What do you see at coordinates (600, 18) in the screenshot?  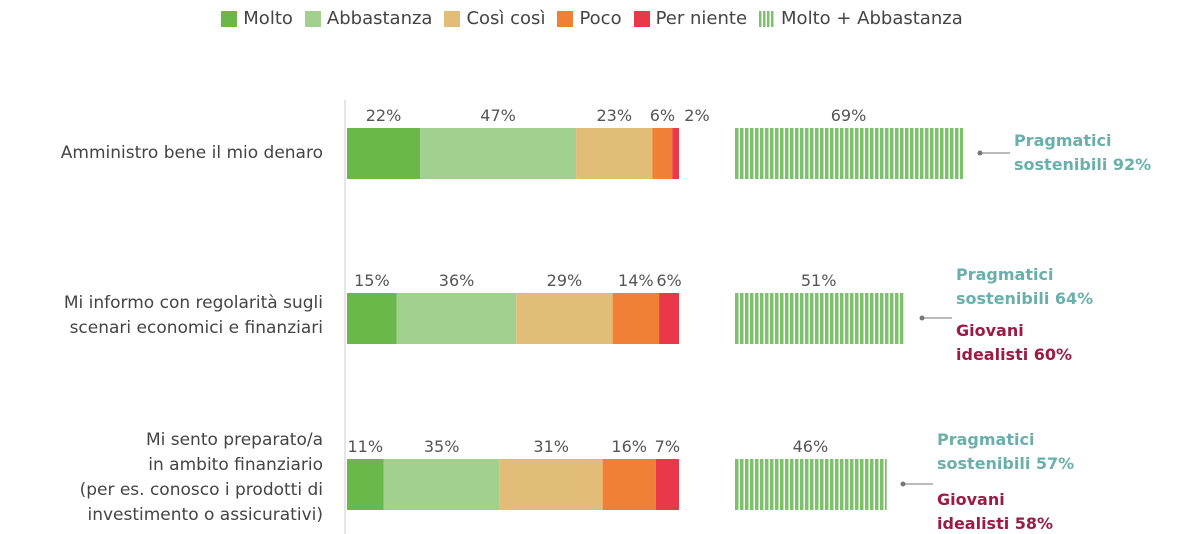 I see `legend-label: Poco` at bounding box center [600, 18].